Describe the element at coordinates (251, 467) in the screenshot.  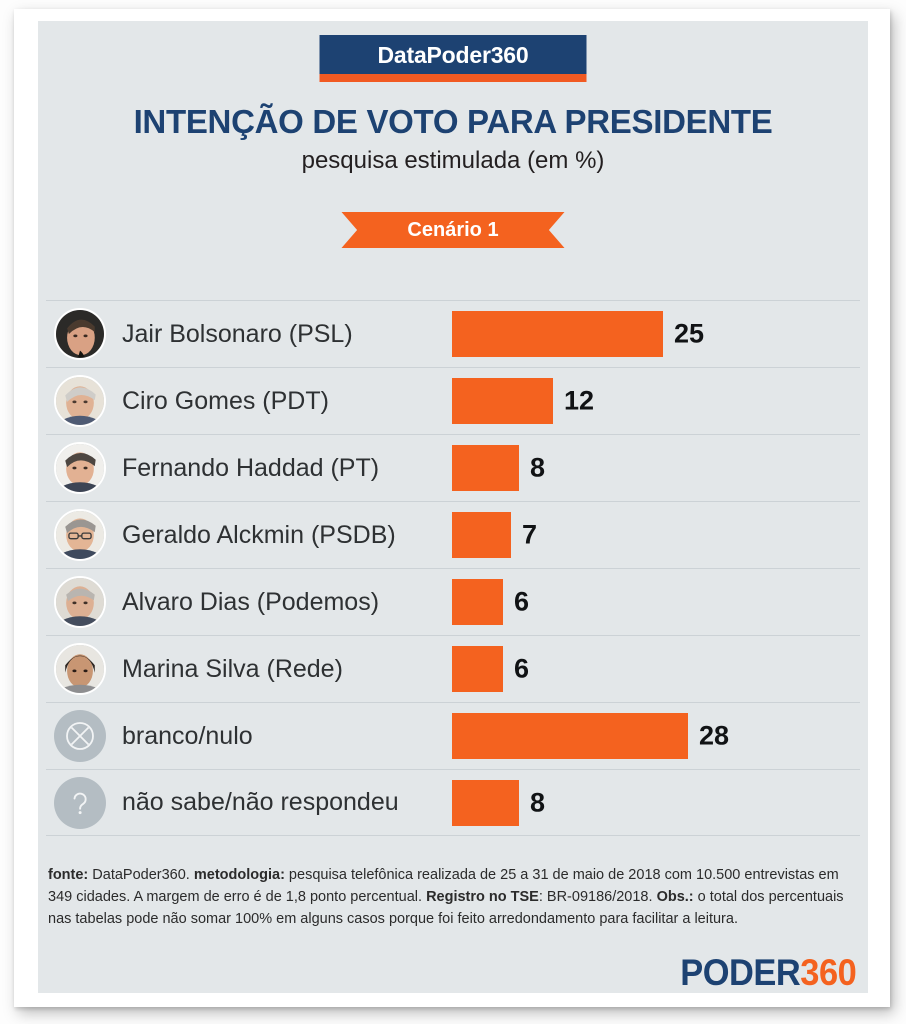
I see `row-label: Fernando Haddad (PT)` at that location.